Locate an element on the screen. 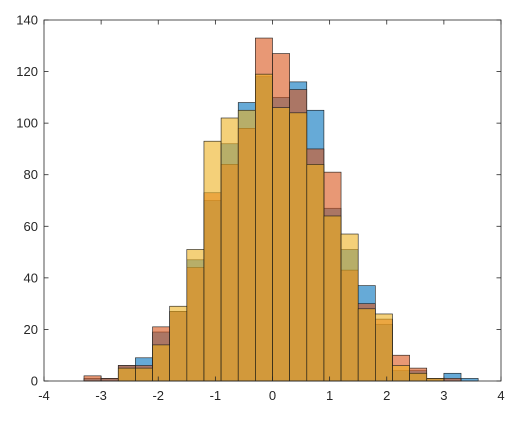  x-tick-label: 0 is located at coordinates (272, 395).